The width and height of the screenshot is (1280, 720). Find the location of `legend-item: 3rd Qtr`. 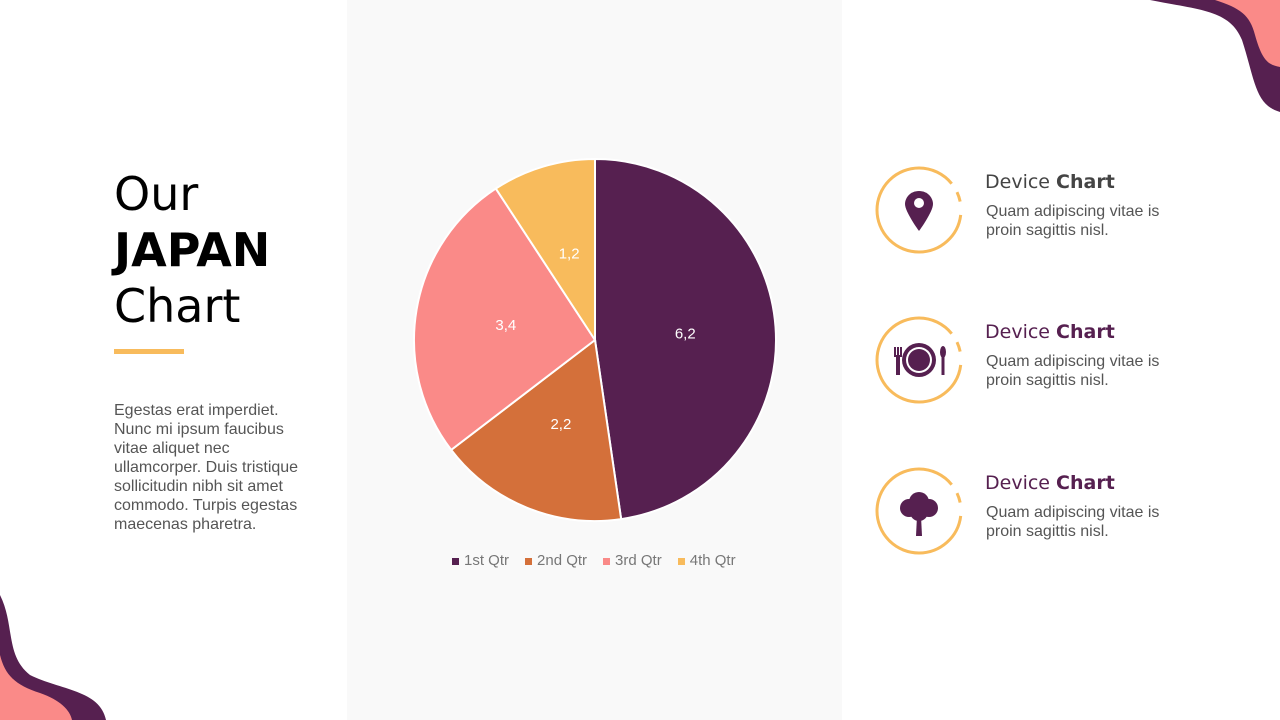

legend-item: 3rd Qtr is located at coordinates (632, 560).